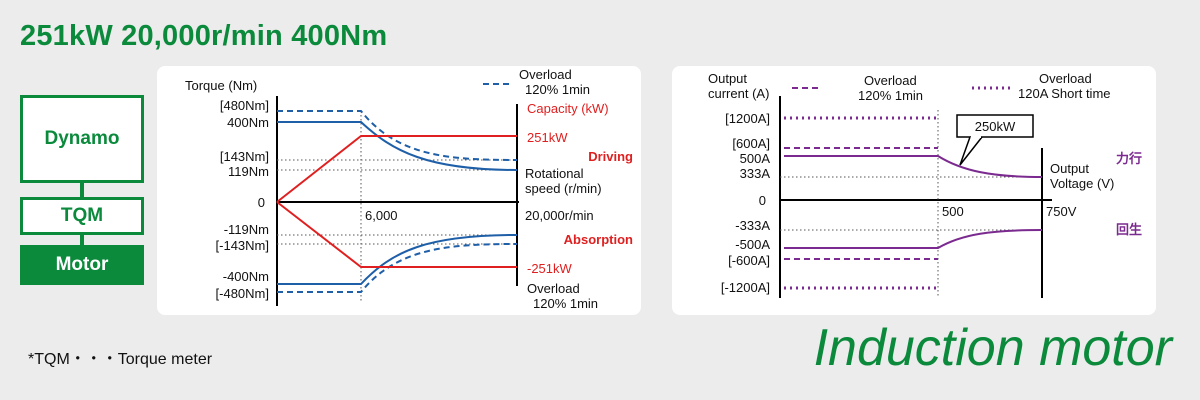 The width and height of the screenshot is (1200, 400). What do you see at coordinates (890, 80) in the screenshot?
I see `legend1-label: Overload` at bounding box center [890, 80].